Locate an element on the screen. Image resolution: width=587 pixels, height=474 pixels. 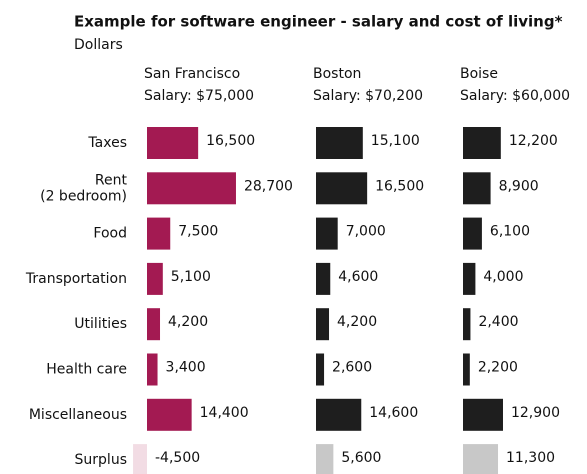
panel-salary: Salary: $60,000 is located at coordinates (515, 96).